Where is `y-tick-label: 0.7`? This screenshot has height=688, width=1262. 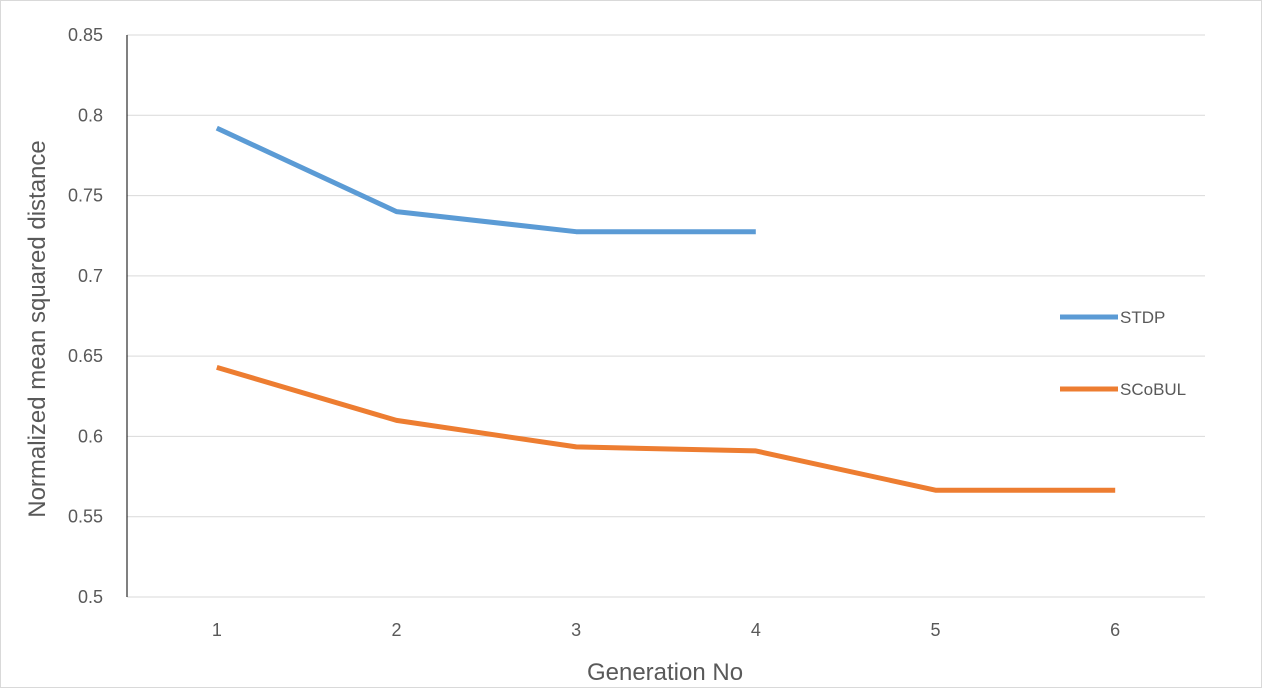
y-tick-label: 0.7 is located at coordinates (90, 276).